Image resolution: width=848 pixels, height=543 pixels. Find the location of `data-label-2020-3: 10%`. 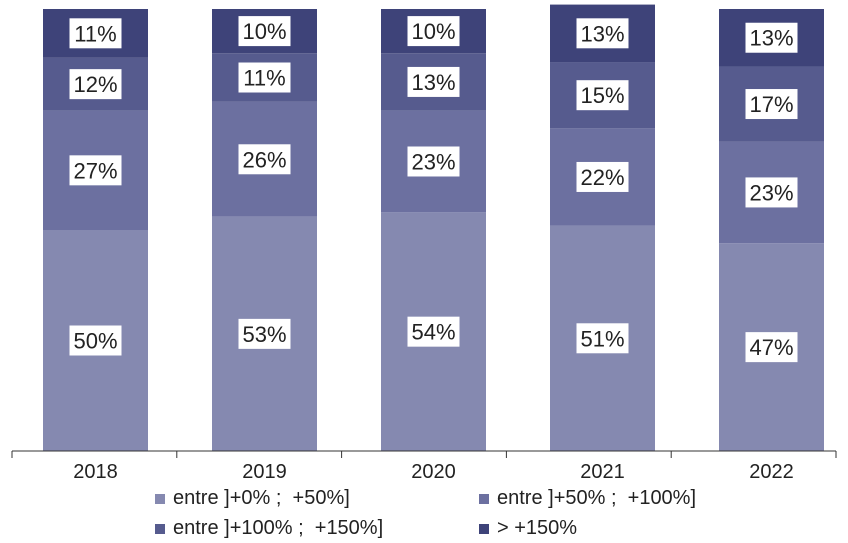

data-label-2020-3: 10% is located at coordinates (433, 31).